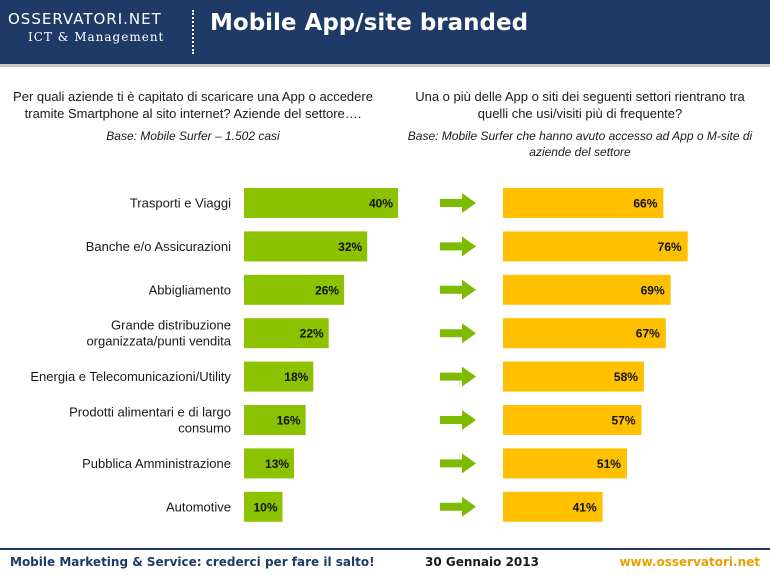 The image size is (770, 578). Describe the element at coordinates (96, 37) in the screenshot. I see `logo-bottom-text: ICT & Management` at that location.